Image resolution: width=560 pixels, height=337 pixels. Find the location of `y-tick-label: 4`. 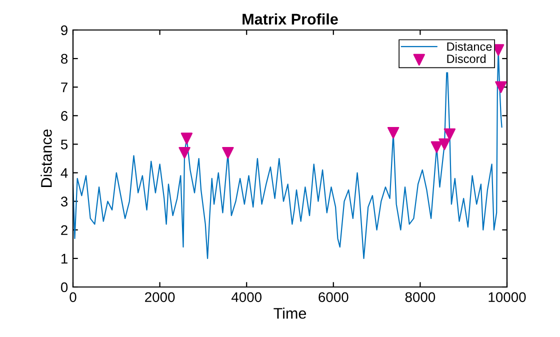

y-tick-label: 4 is located at coordinates (64, 173).